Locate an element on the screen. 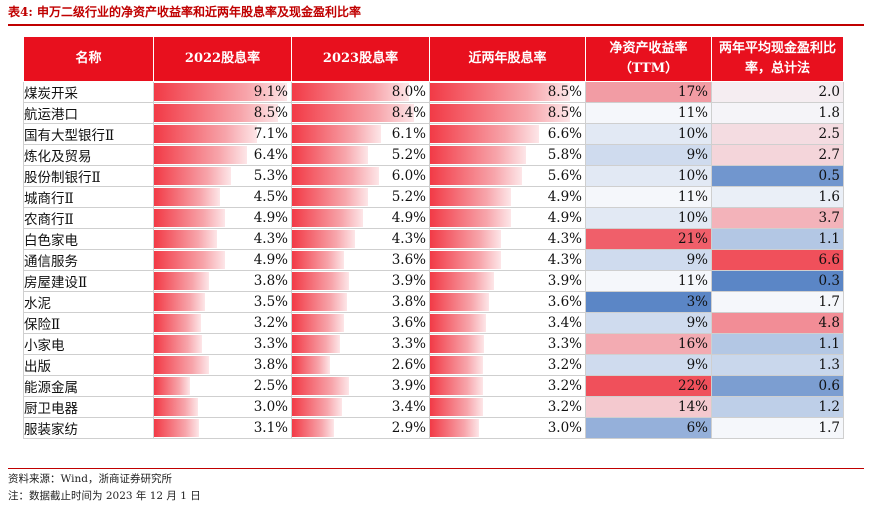 This screenshot has height=507, width=870. table-row: 小家电 3.3% 3.3% 3.3% 16% 1.1 is located at coordinates (433, 344).